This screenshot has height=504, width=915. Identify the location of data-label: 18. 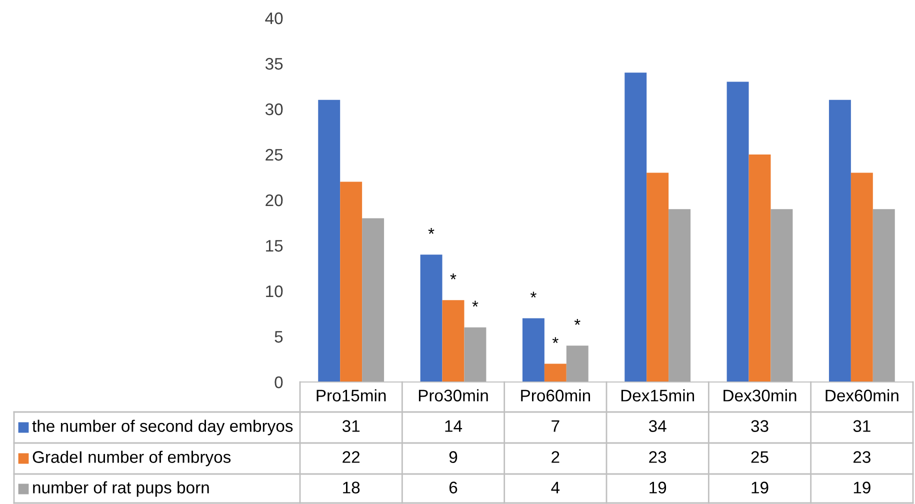
(351, 488).